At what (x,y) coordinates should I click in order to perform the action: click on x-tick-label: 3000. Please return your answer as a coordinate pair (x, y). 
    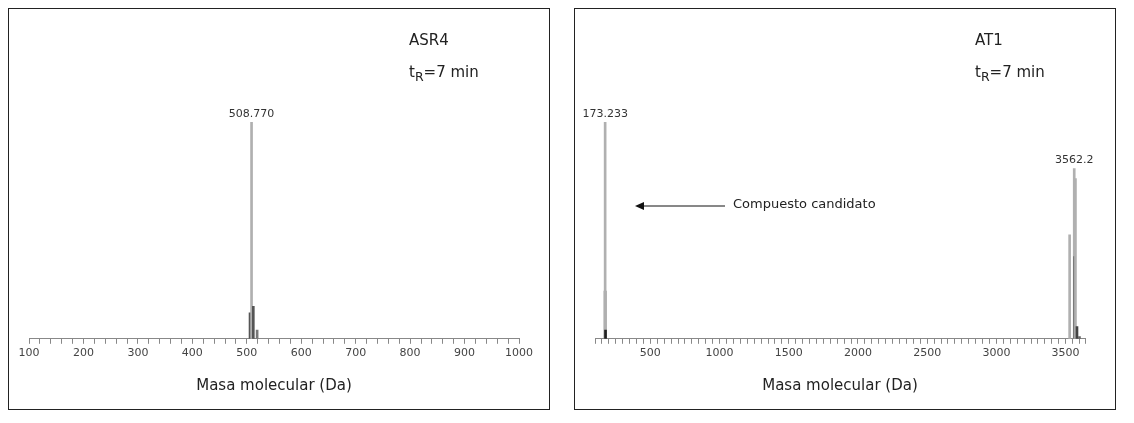
    Looking at the image, I should click on (996, 353).